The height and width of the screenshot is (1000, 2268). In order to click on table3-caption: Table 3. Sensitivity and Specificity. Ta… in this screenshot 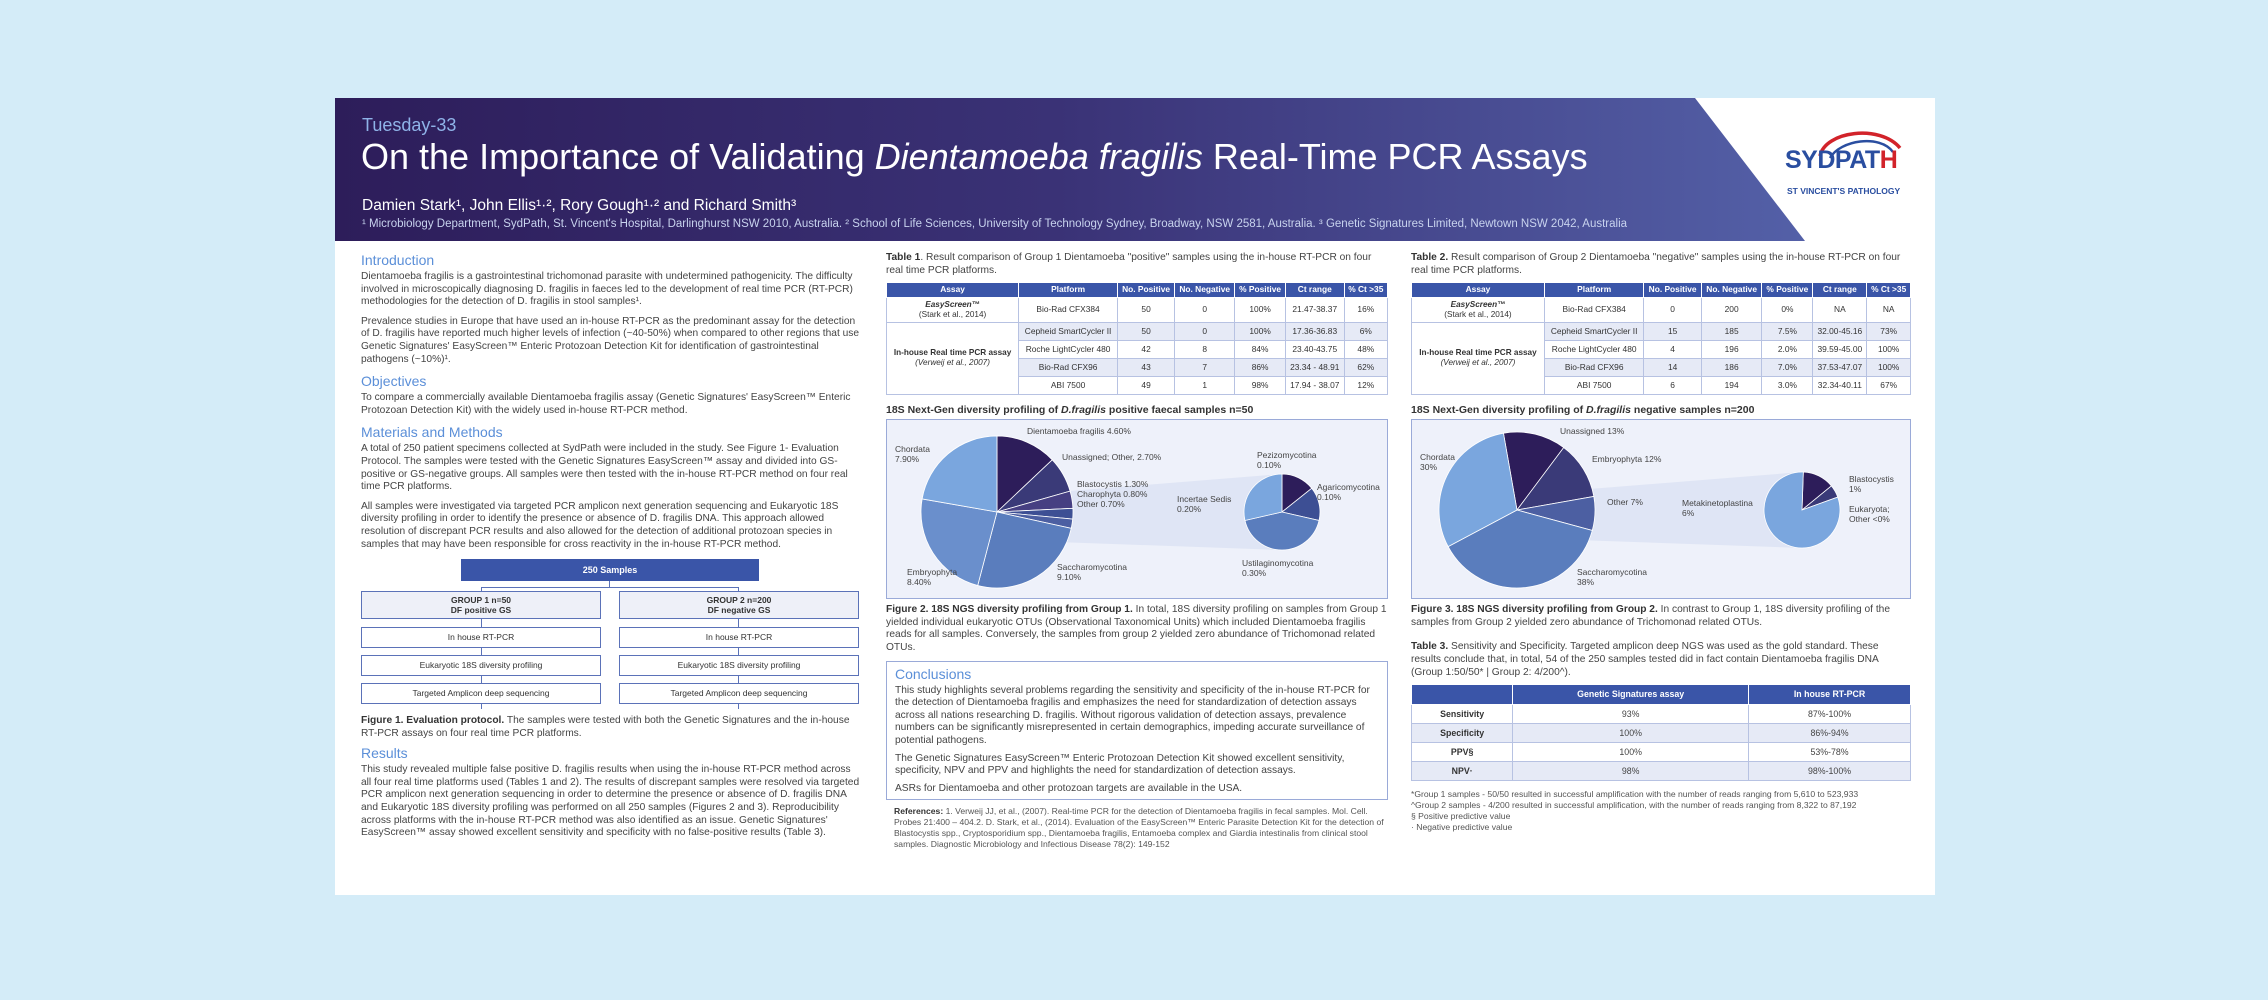, I will do `click(1645, 659)`.